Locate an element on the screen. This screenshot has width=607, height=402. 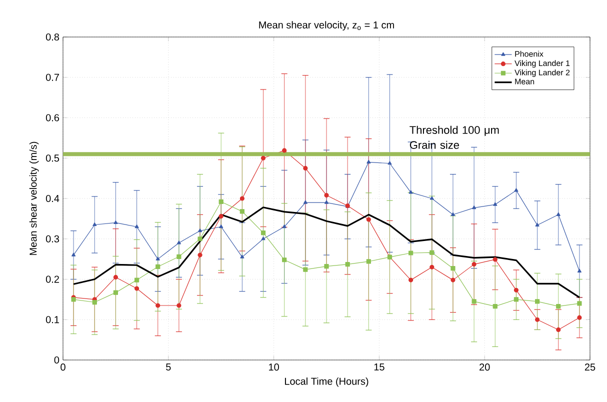
y-tick-label: 0.5 is located at coordinates (53, 158).